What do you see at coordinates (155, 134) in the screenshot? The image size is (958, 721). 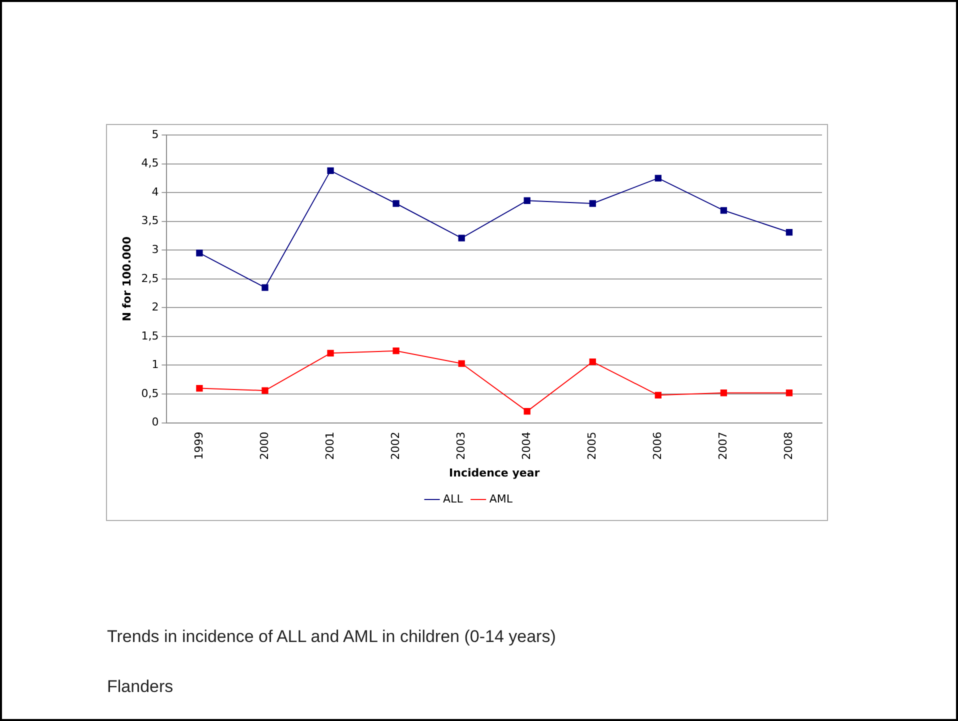 I see `y-tick-label: 5` at bounding box center [155, 134].